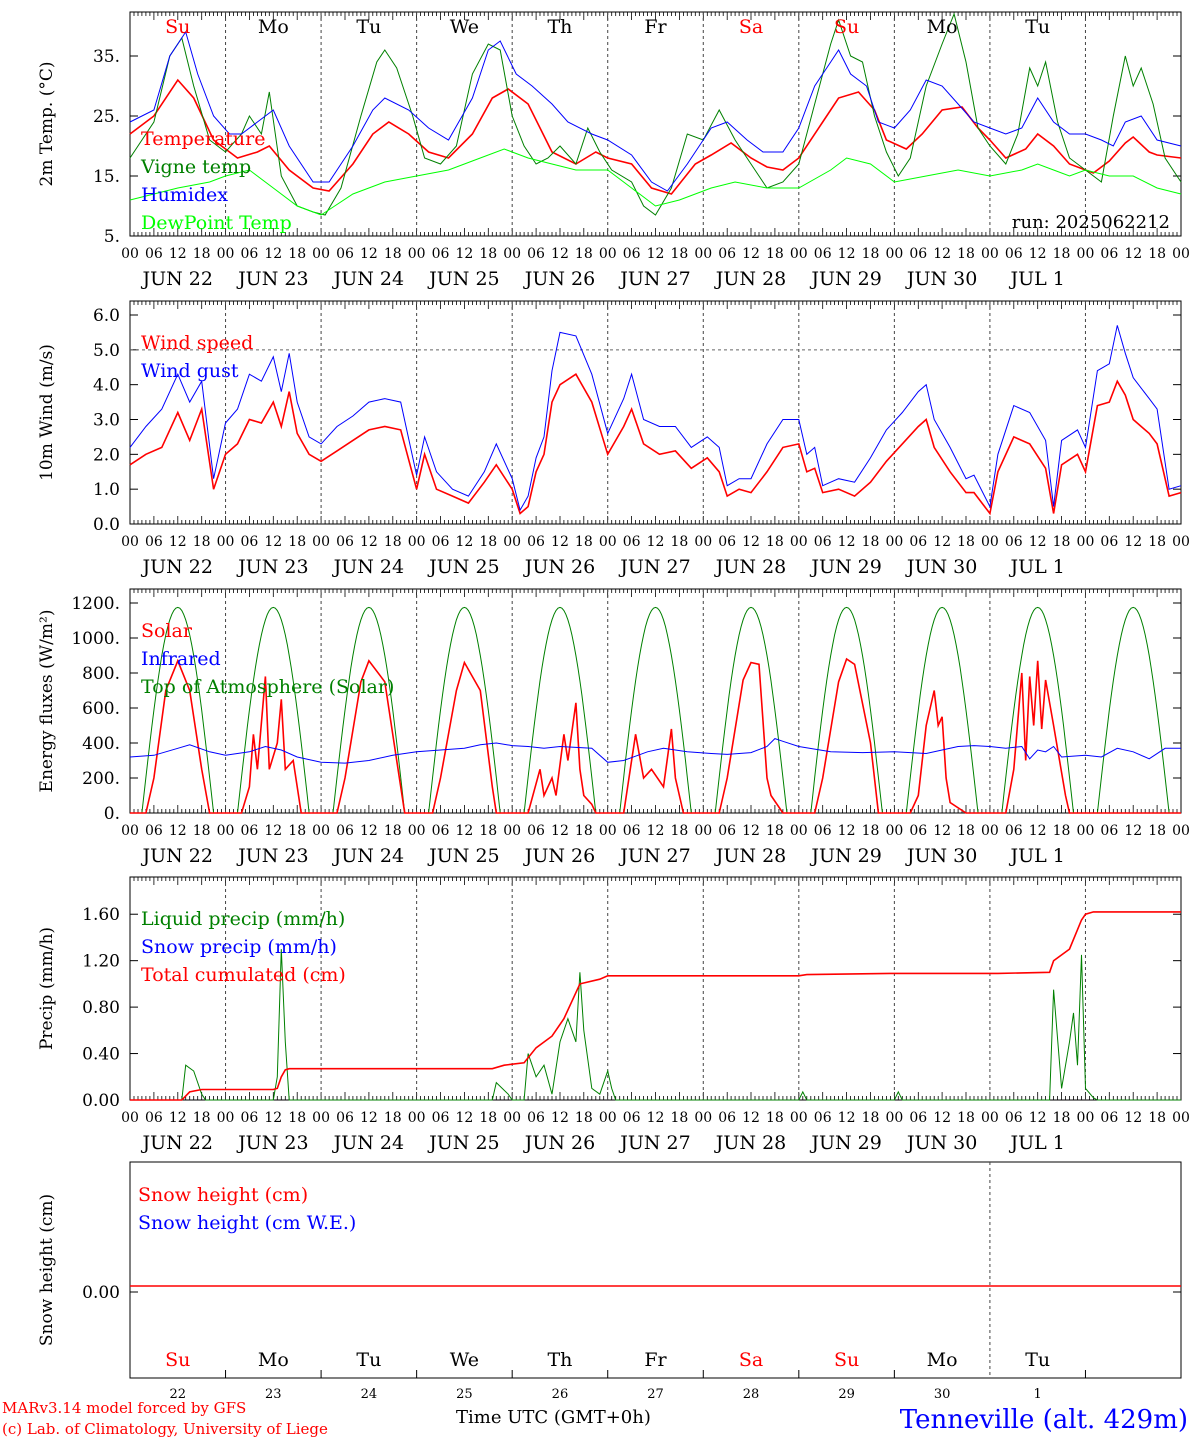 This screenshot has height=1440, width=1194. I want to click on y-axis-label: Snow height (cm), so click(47, 1270).